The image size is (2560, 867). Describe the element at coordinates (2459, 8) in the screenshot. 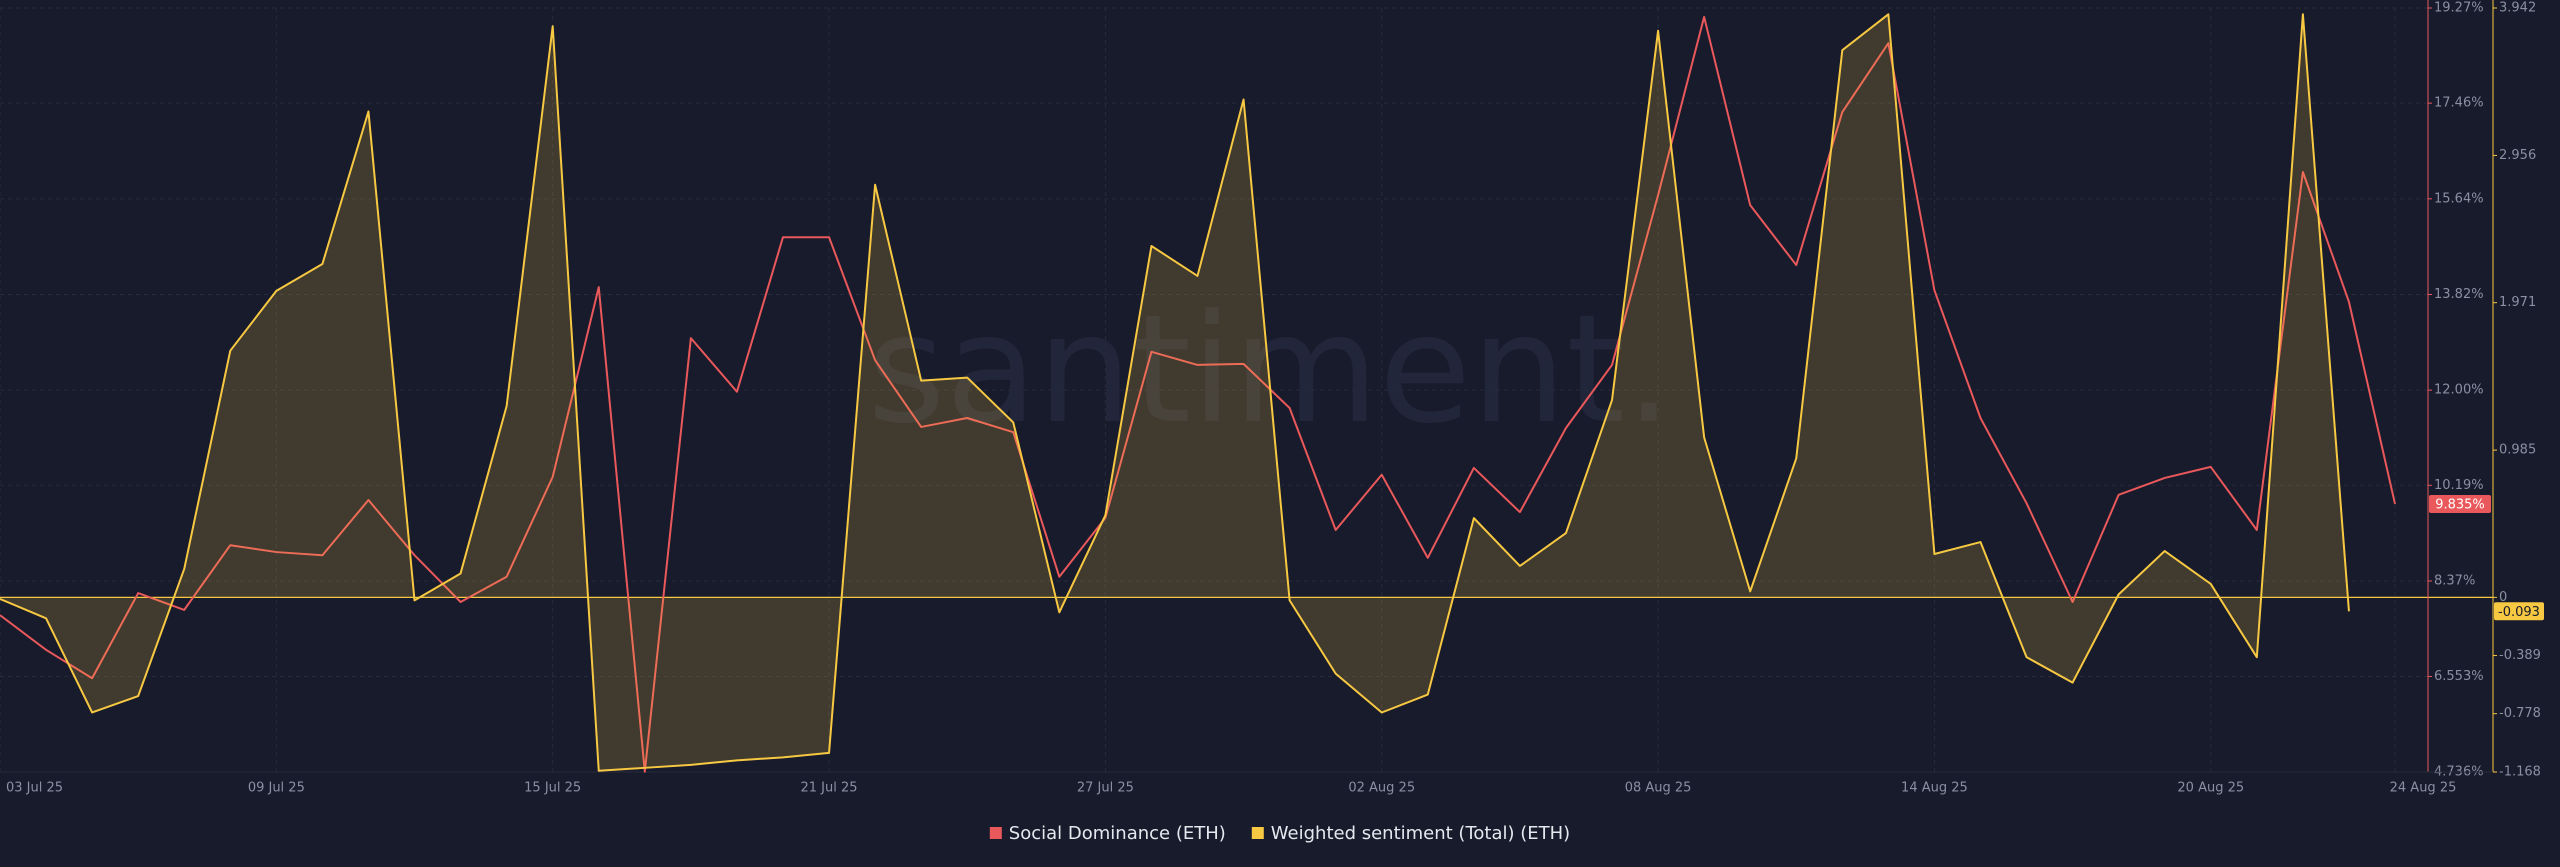

I see `y-tick-label: 19.27%` at that location.